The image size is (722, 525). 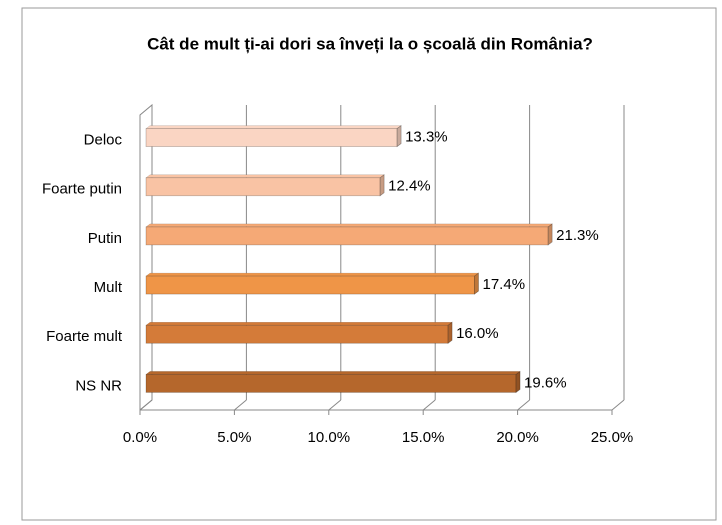 I want to click on x-tick-label: 15.0%, so click(x=423, y=437).